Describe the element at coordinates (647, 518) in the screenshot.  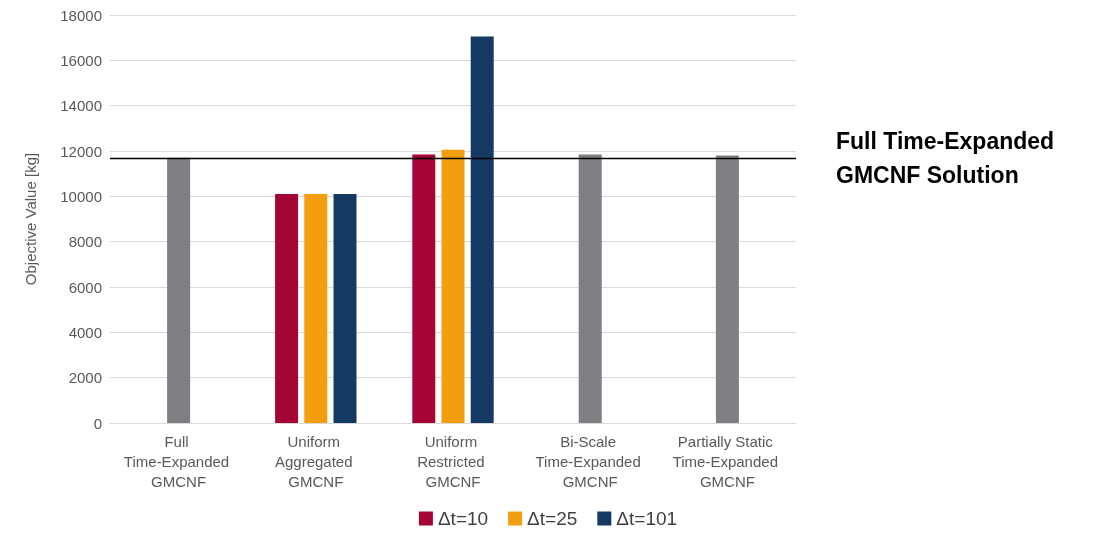
I see `legend-label: Δt=101` at that location.